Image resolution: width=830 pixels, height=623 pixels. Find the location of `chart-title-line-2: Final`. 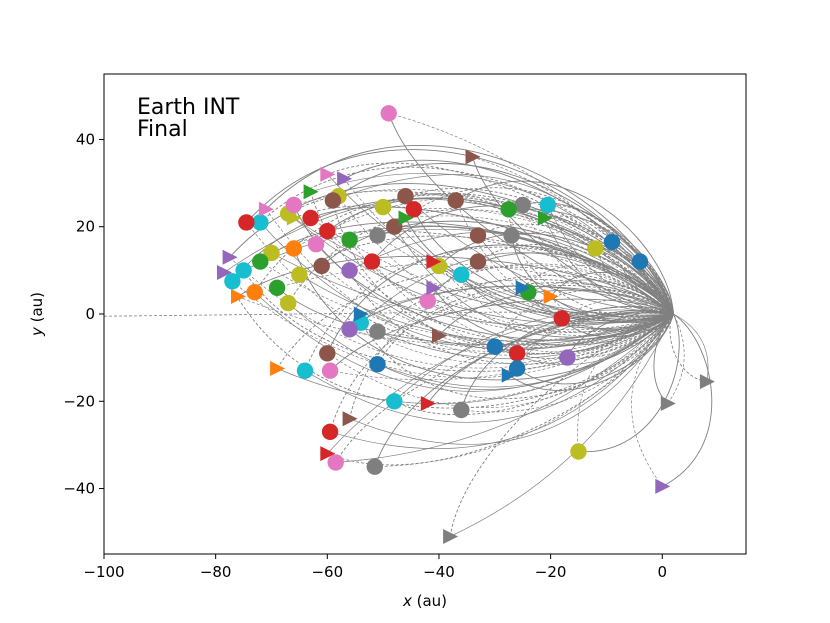

chart-title-line-2: Final is located at coordinates (162, 129).